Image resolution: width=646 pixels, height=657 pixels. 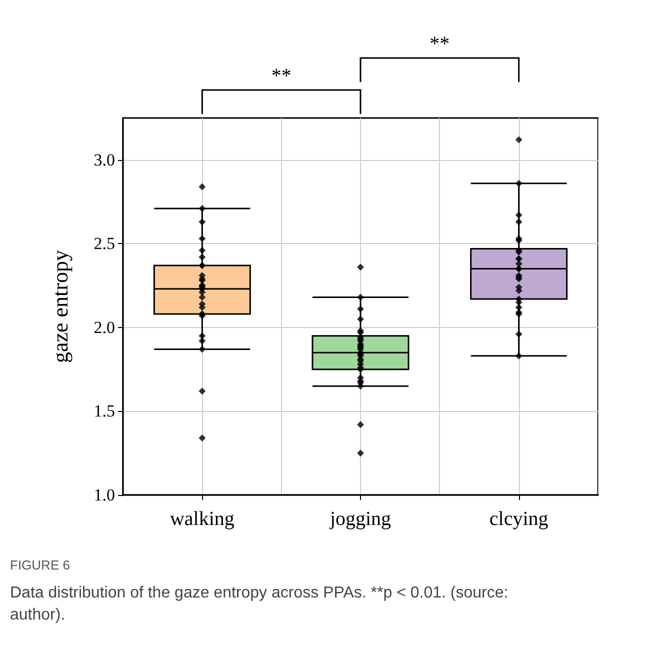 What do you see at coordinates (261, 604) in the screenshot?
I see `text: Data distribution of the gaze entropy across PPAs. **p < 0.01. (source: author).` at bounding box center [261, 604].